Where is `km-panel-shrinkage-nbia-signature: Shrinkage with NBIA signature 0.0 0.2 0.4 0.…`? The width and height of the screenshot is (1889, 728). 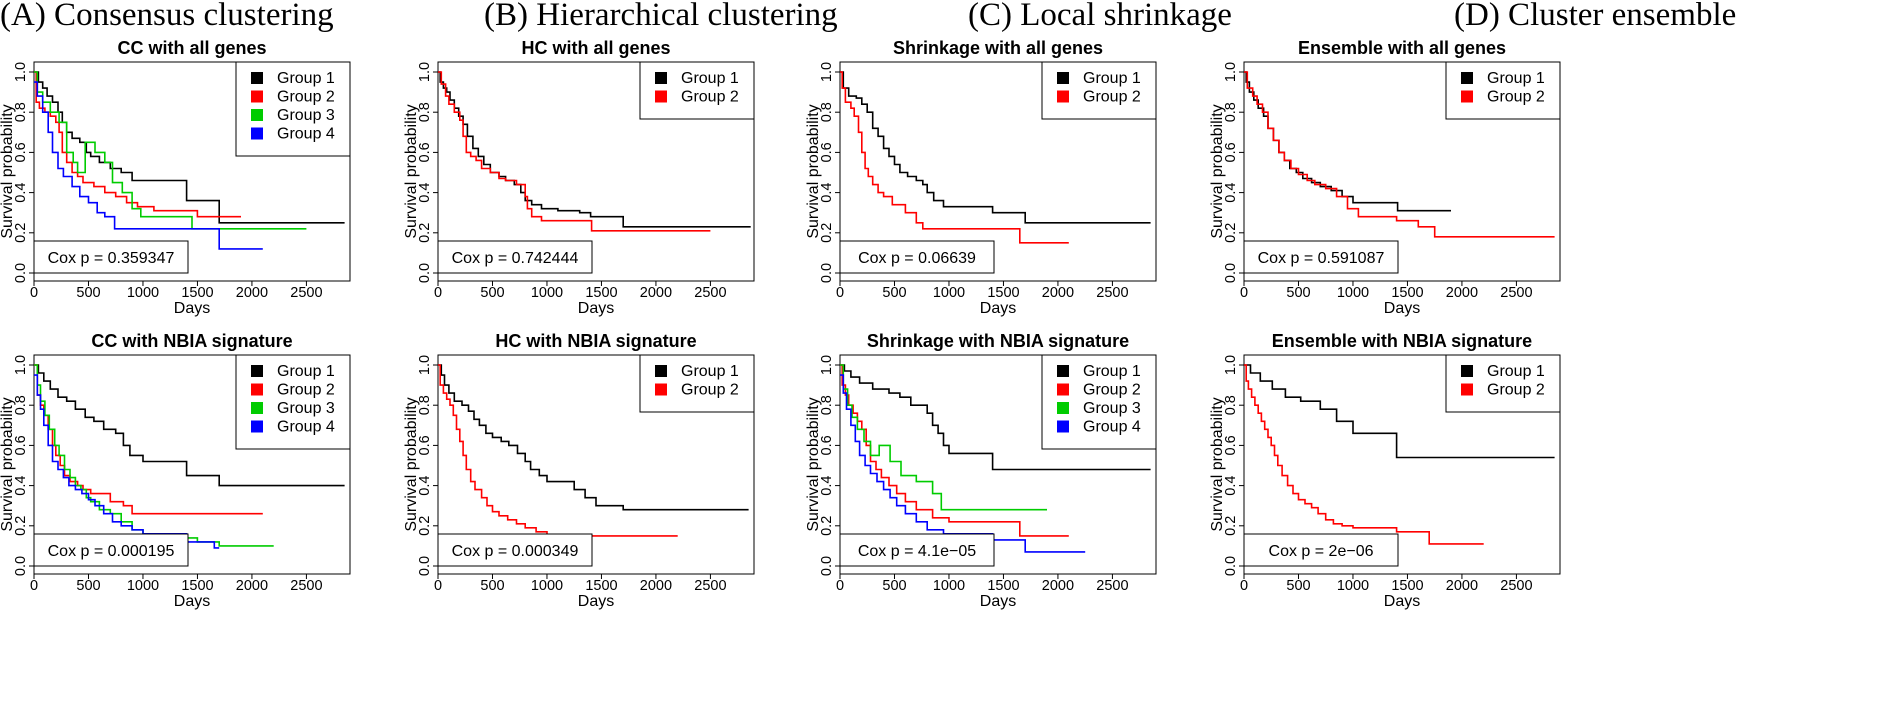
km-panel-shrinkage-nbia-signature: Shrinkage with NBIA signature 0.0 0.2 0.4 0.… is located at coordinates (981, 470).